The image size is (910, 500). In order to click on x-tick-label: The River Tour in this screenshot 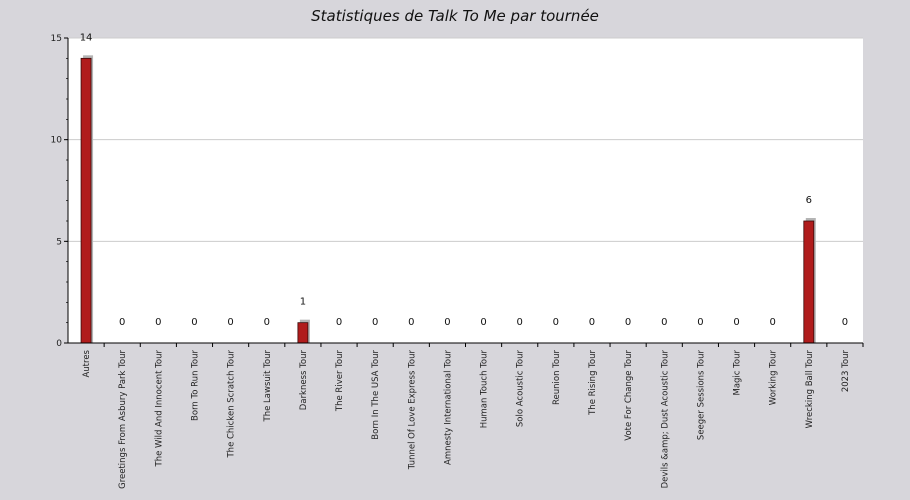, I will do `click(340, 381)`.